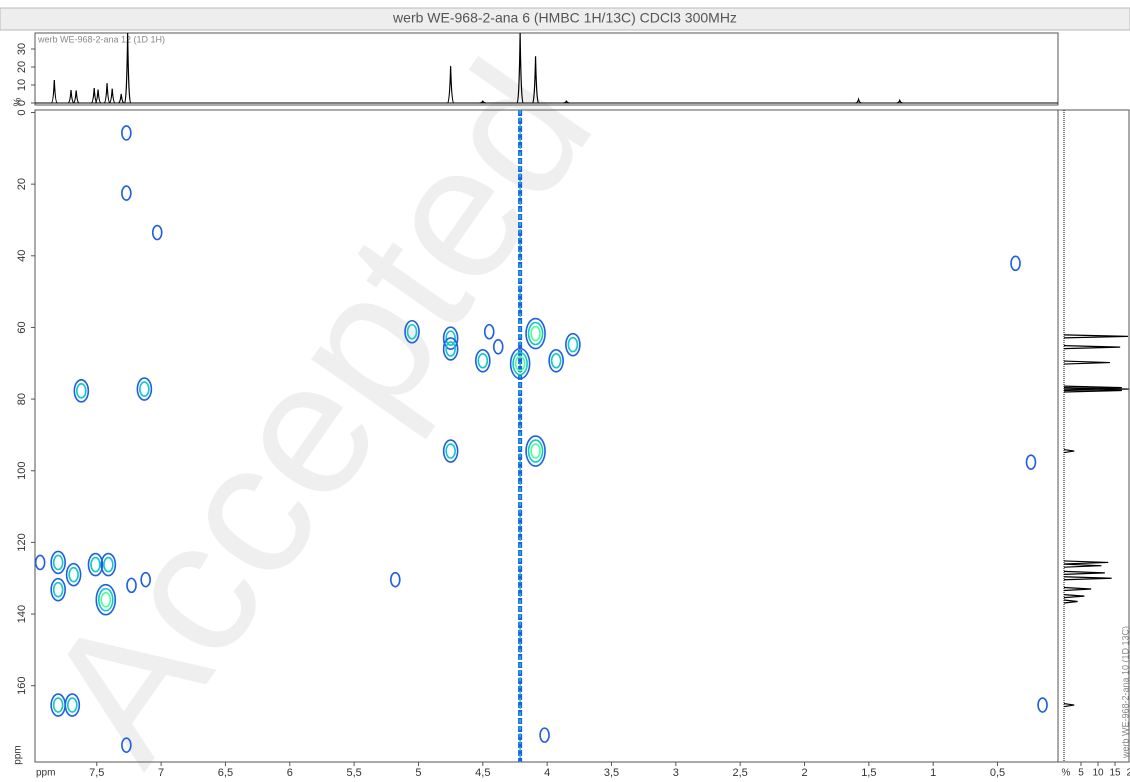  I want to click on spectrum-layer, so click(1096, 521).